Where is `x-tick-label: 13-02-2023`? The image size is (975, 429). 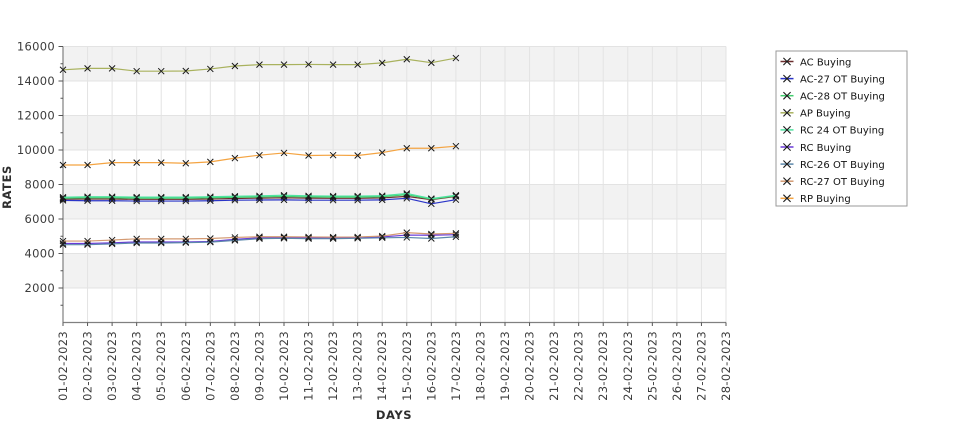
x-tick-label: 13-02-2023 is located at coordinates (358, 366).